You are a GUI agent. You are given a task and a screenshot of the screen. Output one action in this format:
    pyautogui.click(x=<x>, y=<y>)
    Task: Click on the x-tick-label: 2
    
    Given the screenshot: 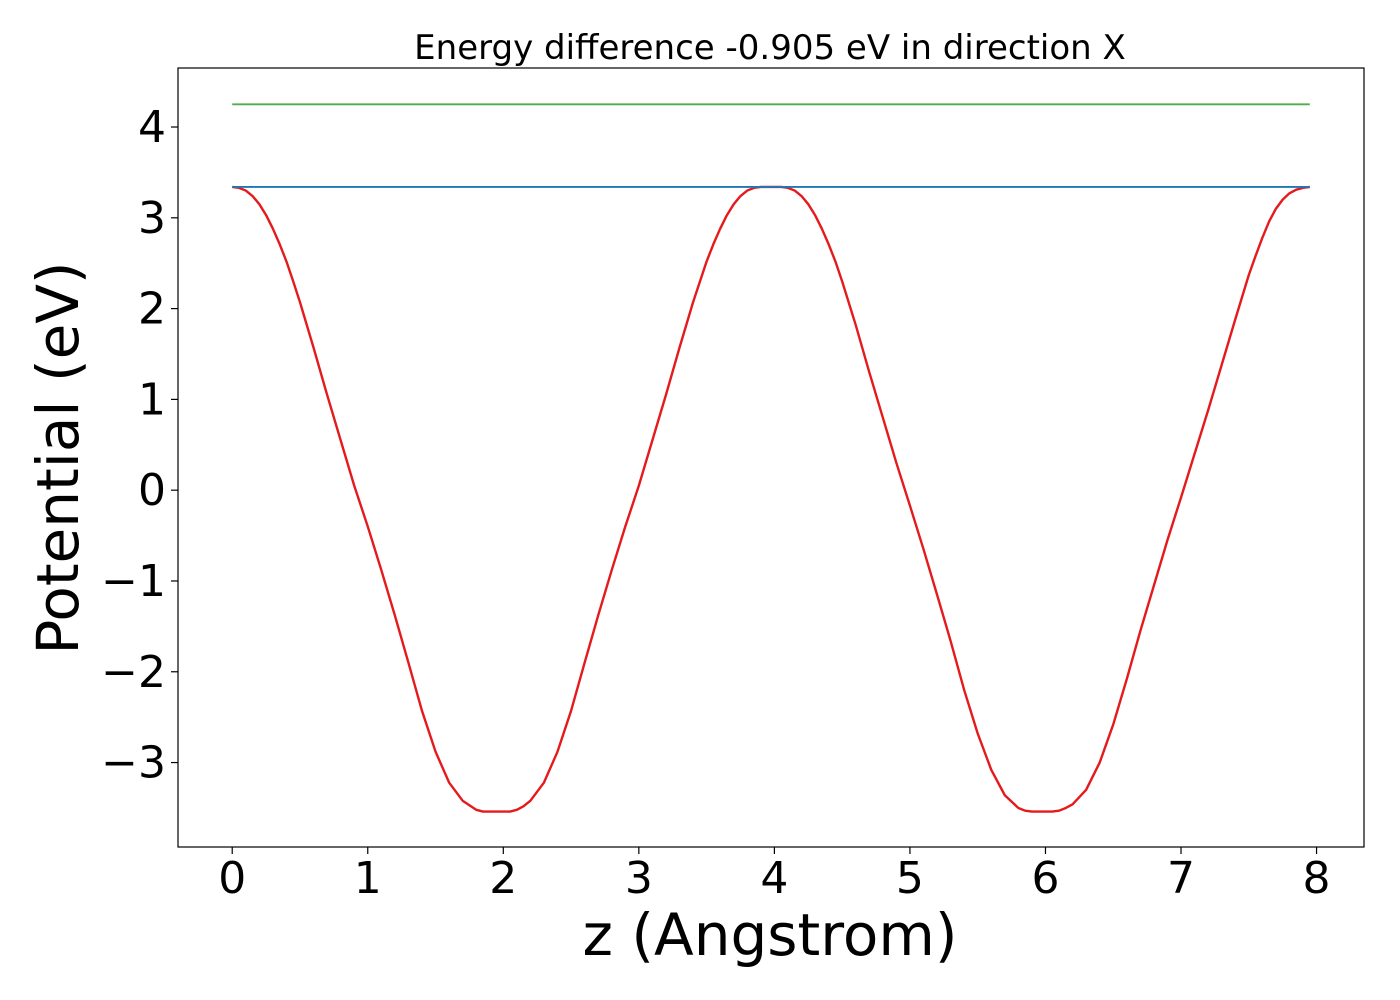 What is the action you would take?
    pyautogui.click(x=503, y=878)
    